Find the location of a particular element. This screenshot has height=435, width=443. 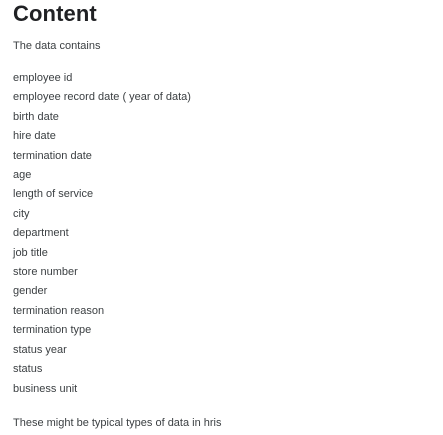

list-item: employee record date ( year of data) is located at coordinates (102, 97).